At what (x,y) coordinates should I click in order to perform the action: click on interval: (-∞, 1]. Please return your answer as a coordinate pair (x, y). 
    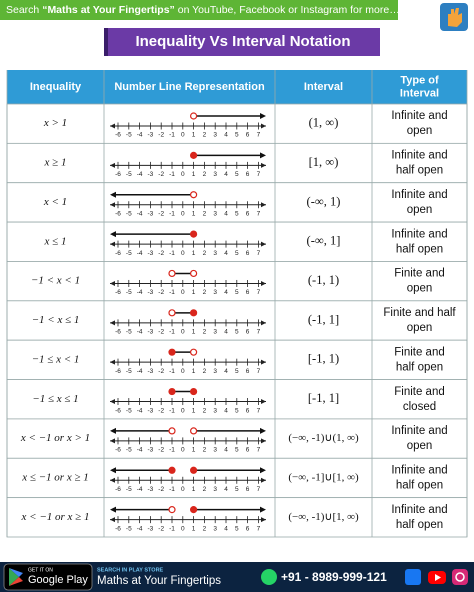
    Looking at the image, I should click on (324, 241).